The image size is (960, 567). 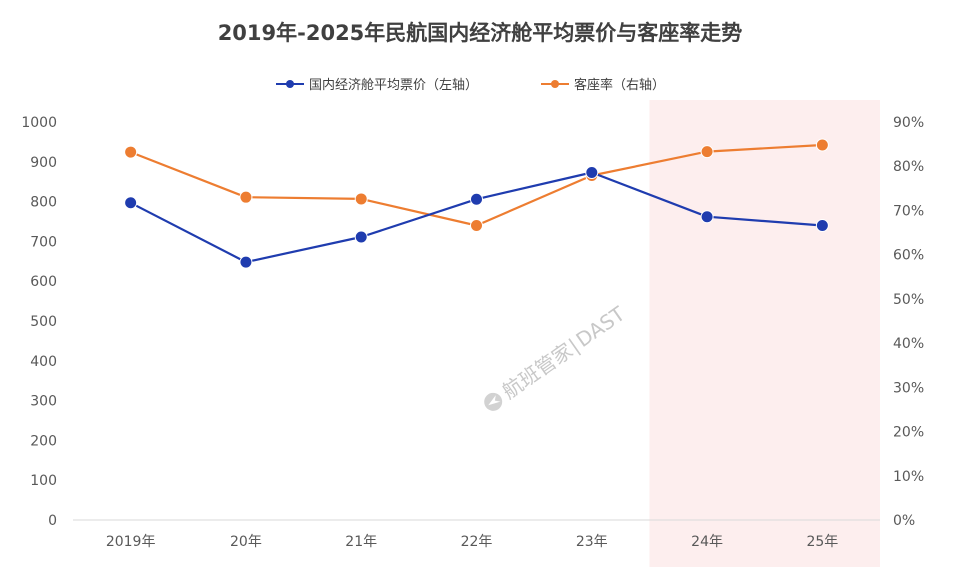 I want to click on plane-logo-icon, so click(x=493, y=401).